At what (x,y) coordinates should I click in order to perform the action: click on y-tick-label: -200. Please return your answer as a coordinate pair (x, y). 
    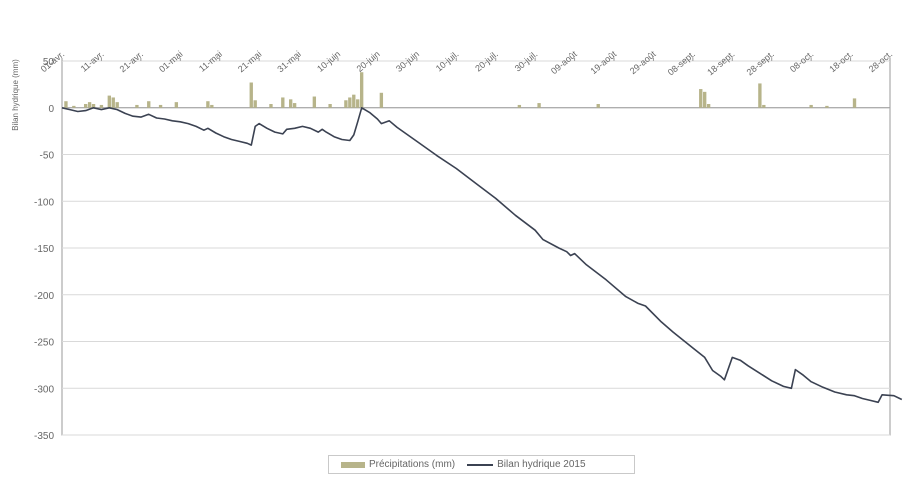
    Looking at the image, I should click on (44, 296).